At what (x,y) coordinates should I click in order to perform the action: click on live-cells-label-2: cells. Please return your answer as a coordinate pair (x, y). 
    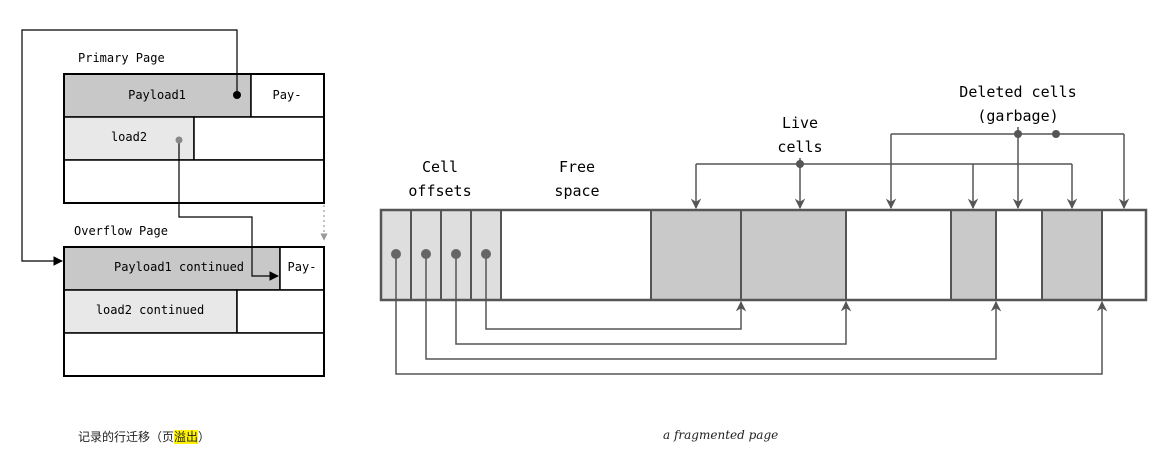
    Looking at the image, I should click on (799, 147).